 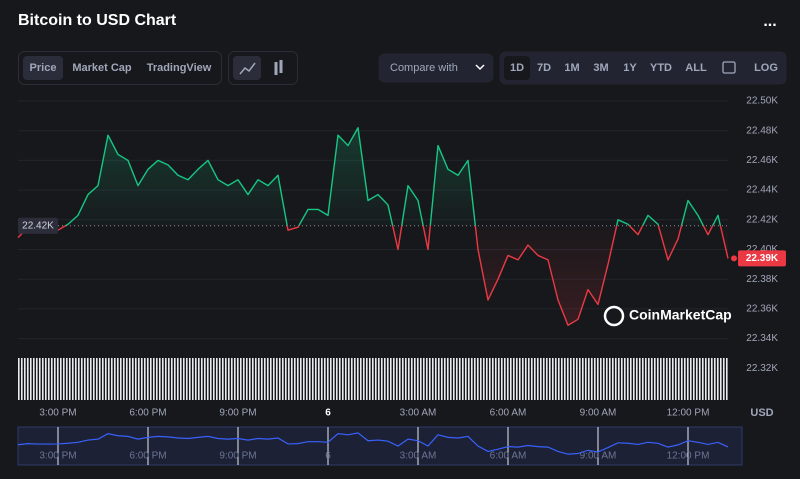 What do you see at coordinates (762, 190) in the screenshot?
I see `y-tick-label: 22.44K` at bounding box center [762, 190].